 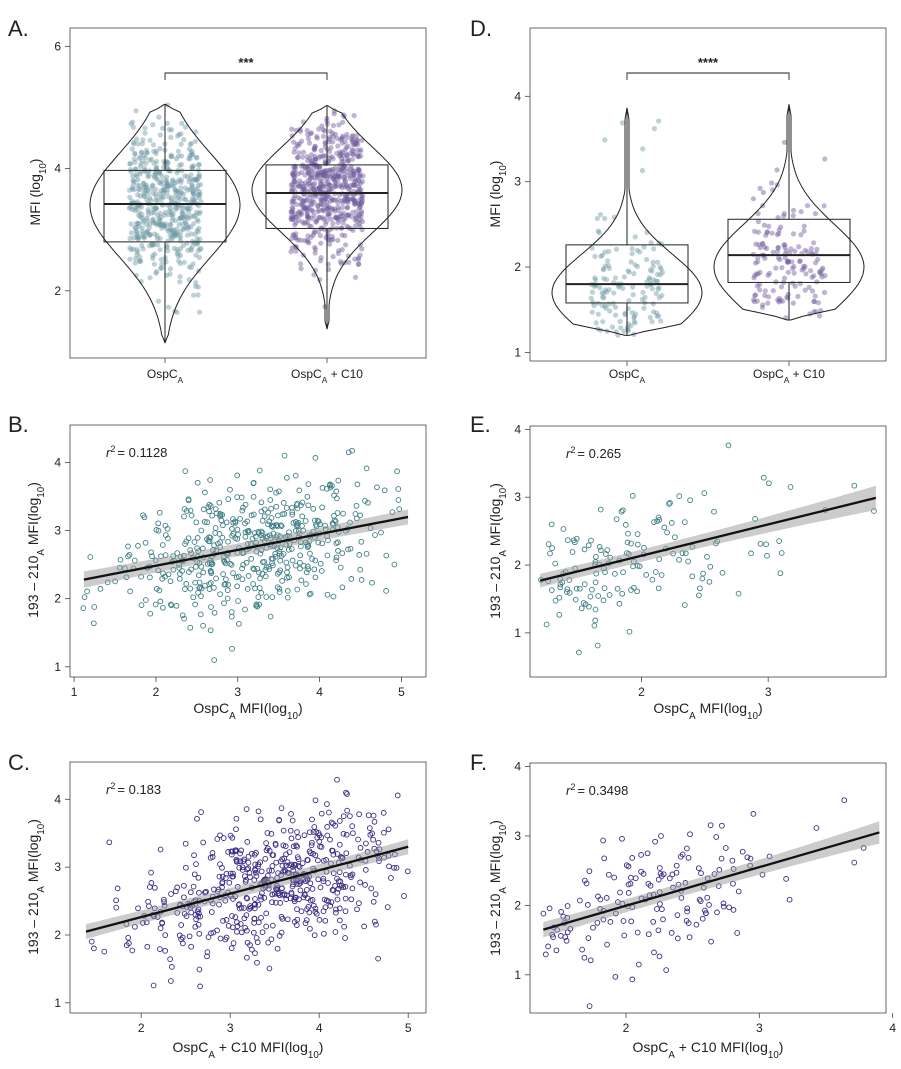 What do you see at coordinates (246, 548) in the screenshot?
I see `regression-line` at bounding box center [246, 548].